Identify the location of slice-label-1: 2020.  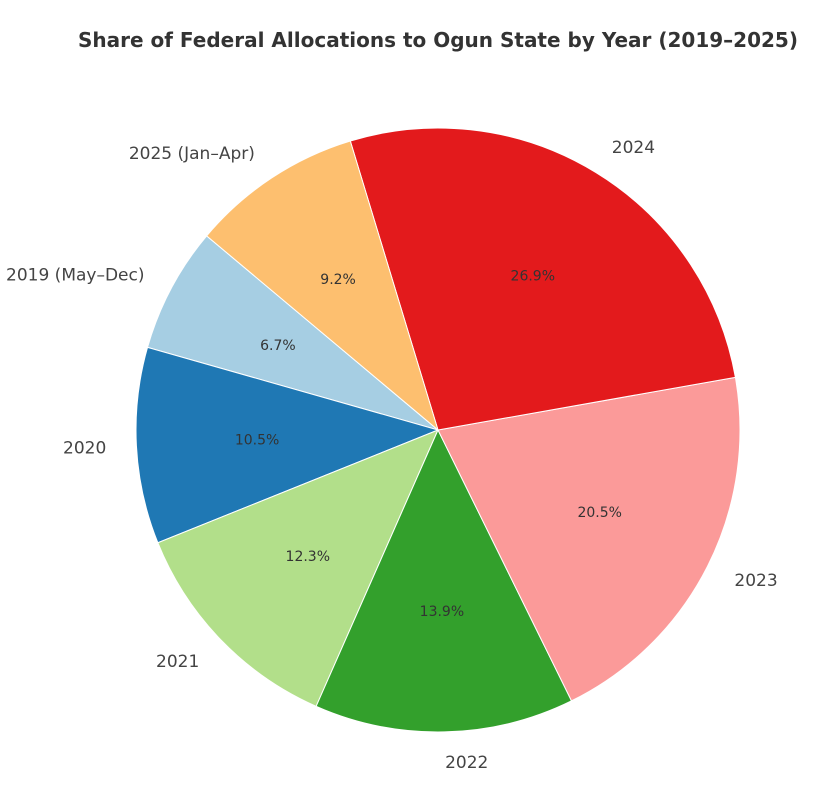
(84, 449).